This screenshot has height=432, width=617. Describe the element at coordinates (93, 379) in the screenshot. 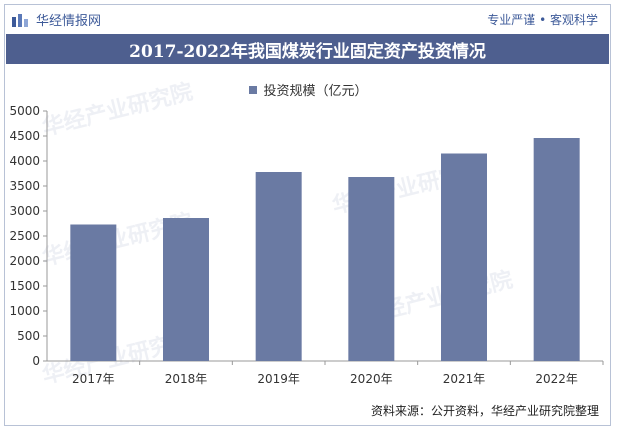

I see `x-tick-label: 2017年` at that location.